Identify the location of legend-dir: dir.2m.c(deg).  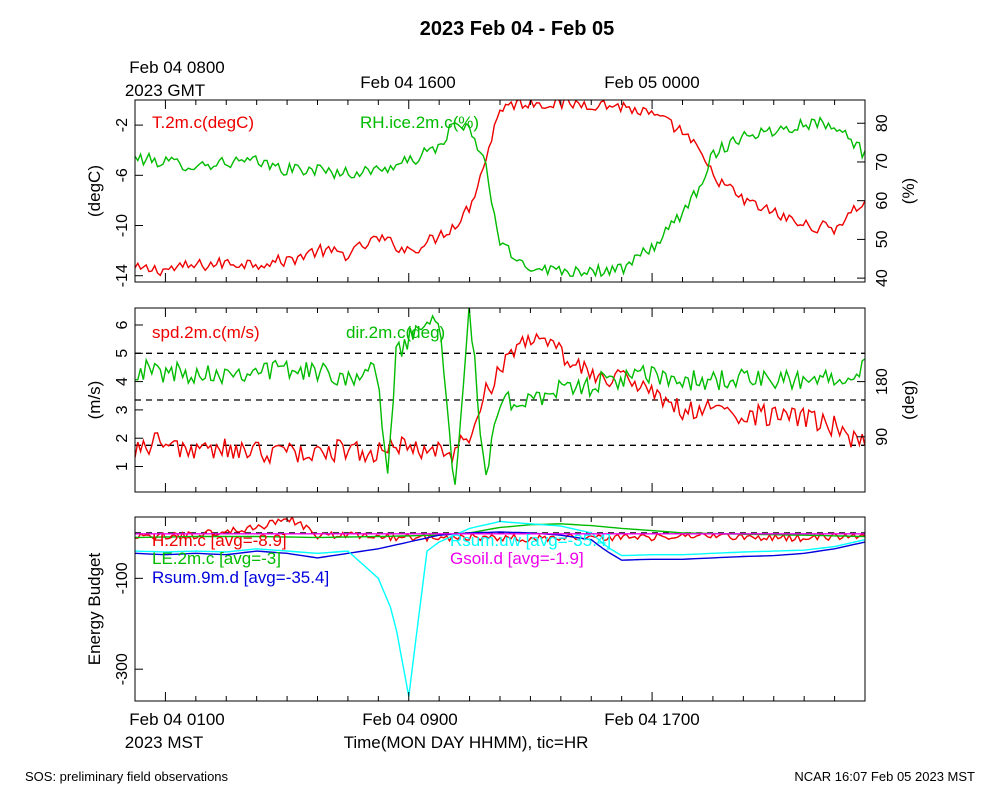
(395, 332).